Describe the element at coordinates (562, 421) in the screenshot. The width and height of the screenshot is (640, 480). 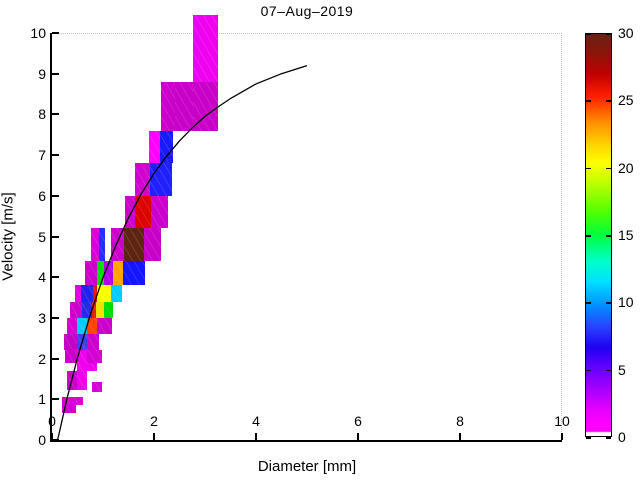
I see `x-tick-label: 10` at that location.